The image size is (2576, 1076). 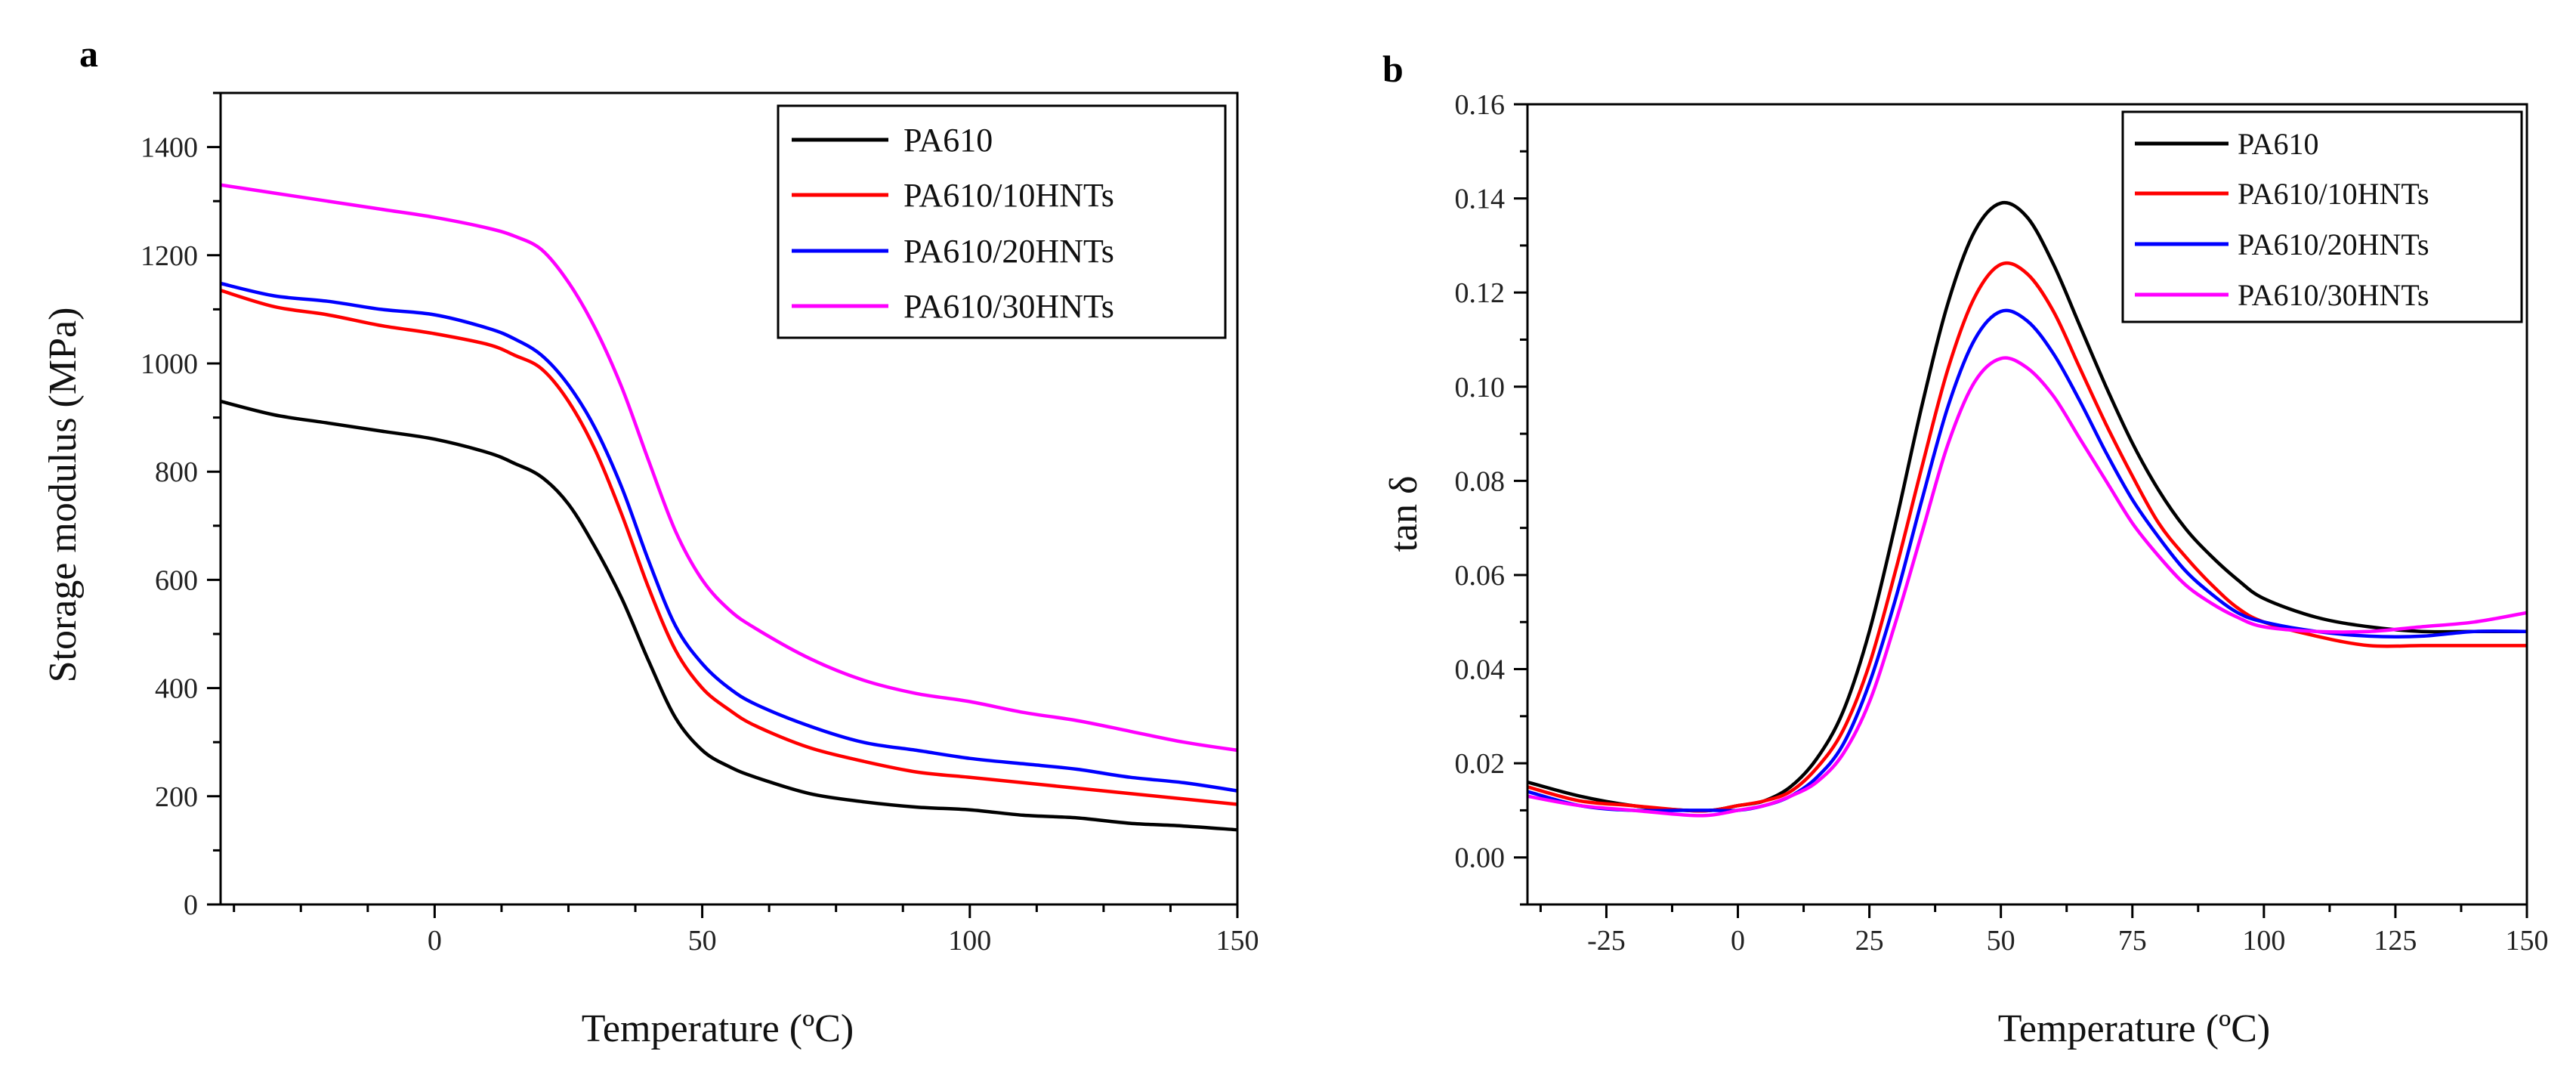 I want to click on chart-a-y-tick-label: 1200, so click(x=169, y=256).